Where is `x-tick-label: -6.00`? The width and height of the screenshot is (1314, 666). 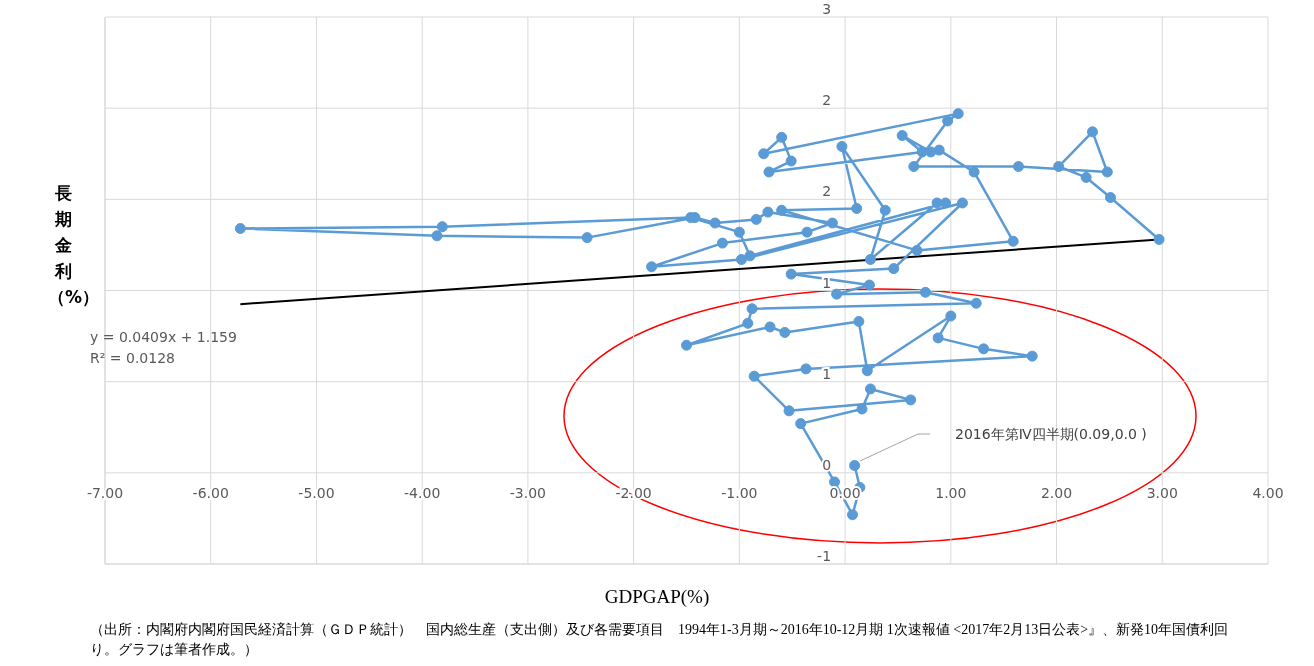 x-tick-label: -6.00 is located at coordinates (210, 492).